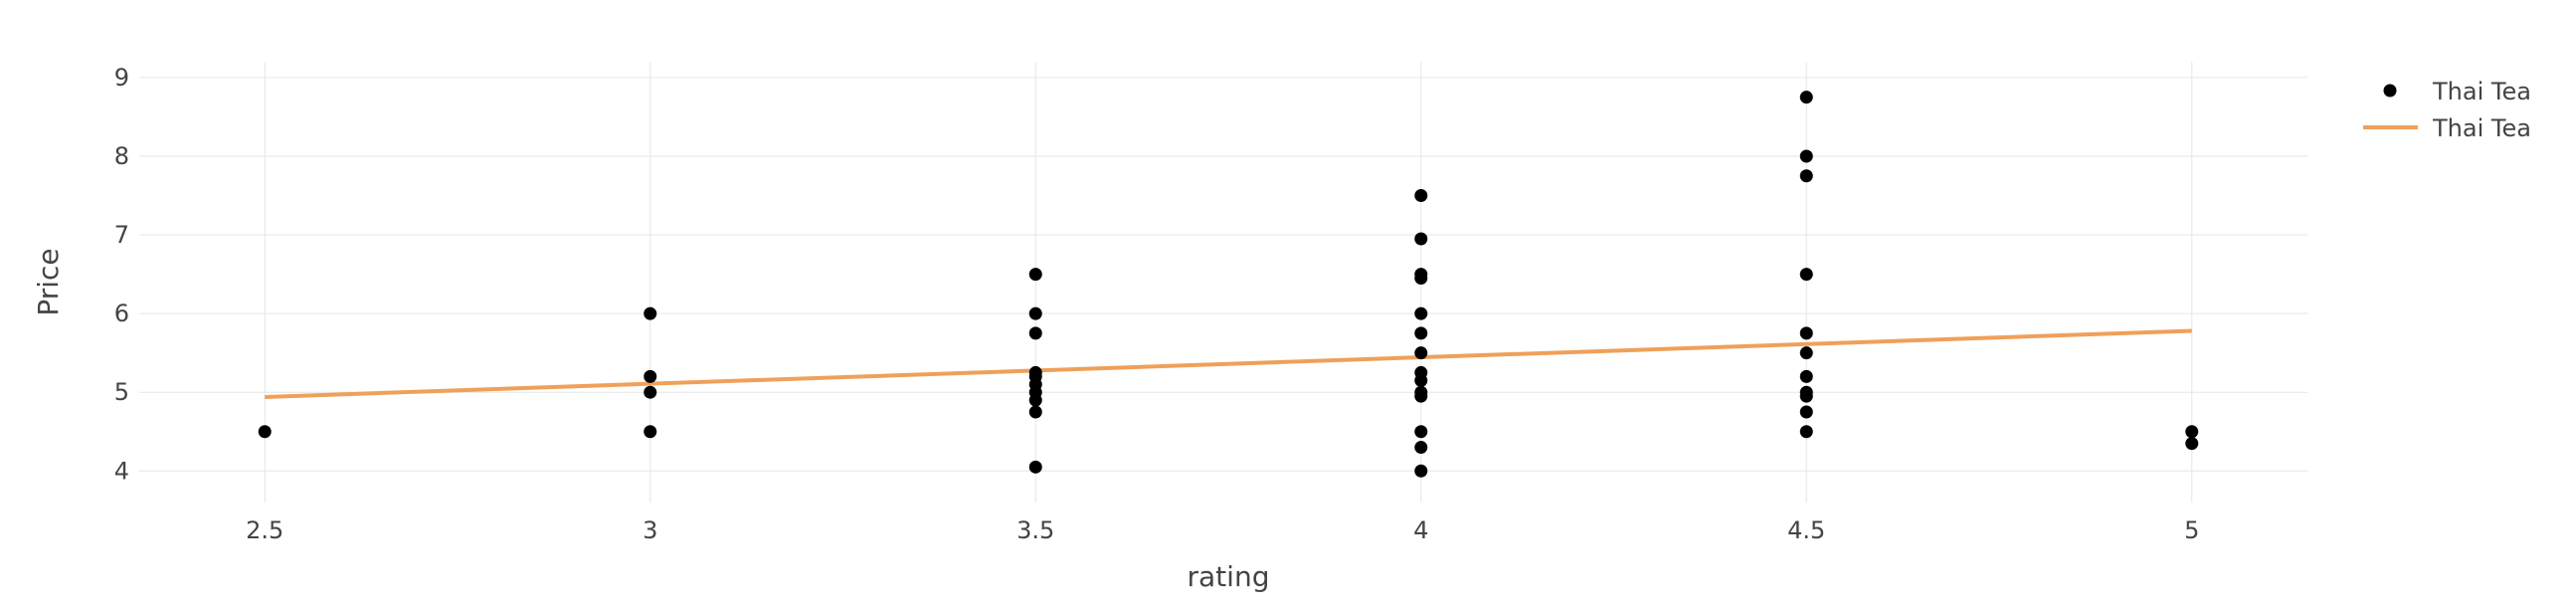  I want to click on trend-layer, so click(1228, 363).